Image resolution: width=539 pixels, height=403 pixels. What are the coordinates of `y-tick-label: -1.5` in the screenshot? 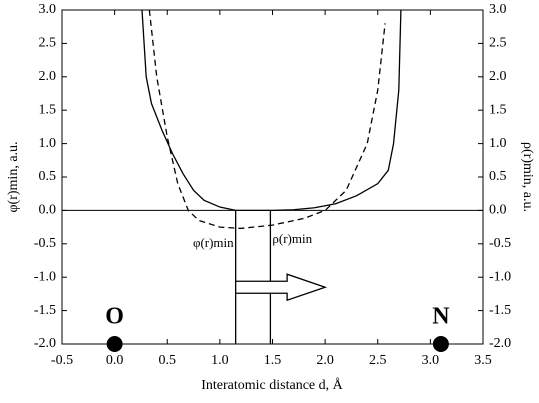 It's located at (45, 310).